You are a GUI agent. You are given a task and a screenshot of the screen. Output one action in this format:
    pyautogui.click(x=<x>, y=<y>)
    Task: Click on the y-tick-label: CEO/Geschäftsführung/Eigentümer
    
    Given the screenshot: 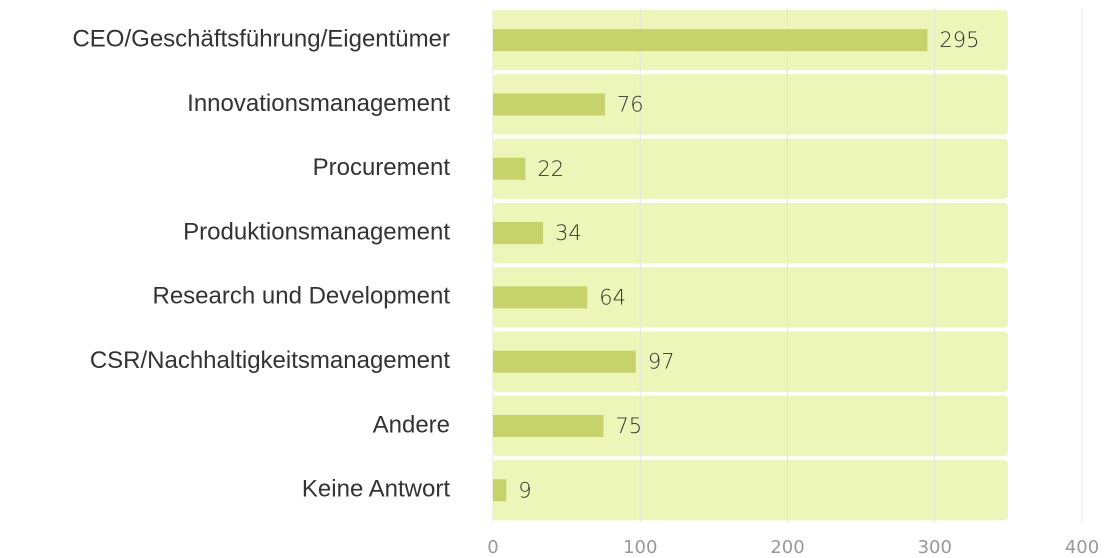 What is the action you would take?
    pyautogui.click(x=261, y=38)
    